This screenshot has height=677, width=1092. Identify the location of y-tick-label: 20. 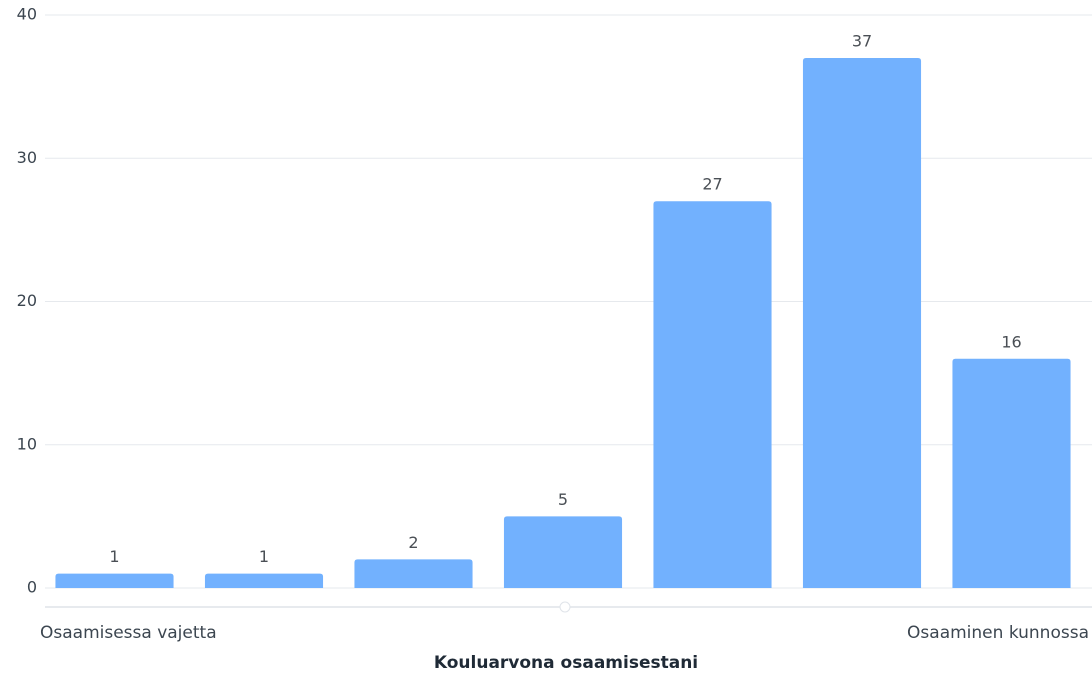
(27, 300).